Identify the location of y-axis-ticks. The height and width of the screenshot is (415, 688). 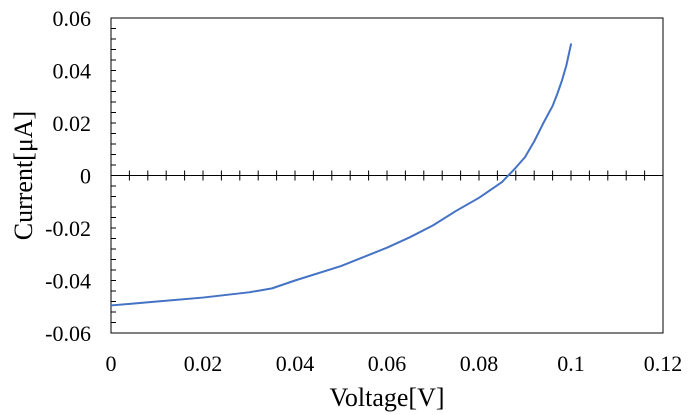
(113, 175).